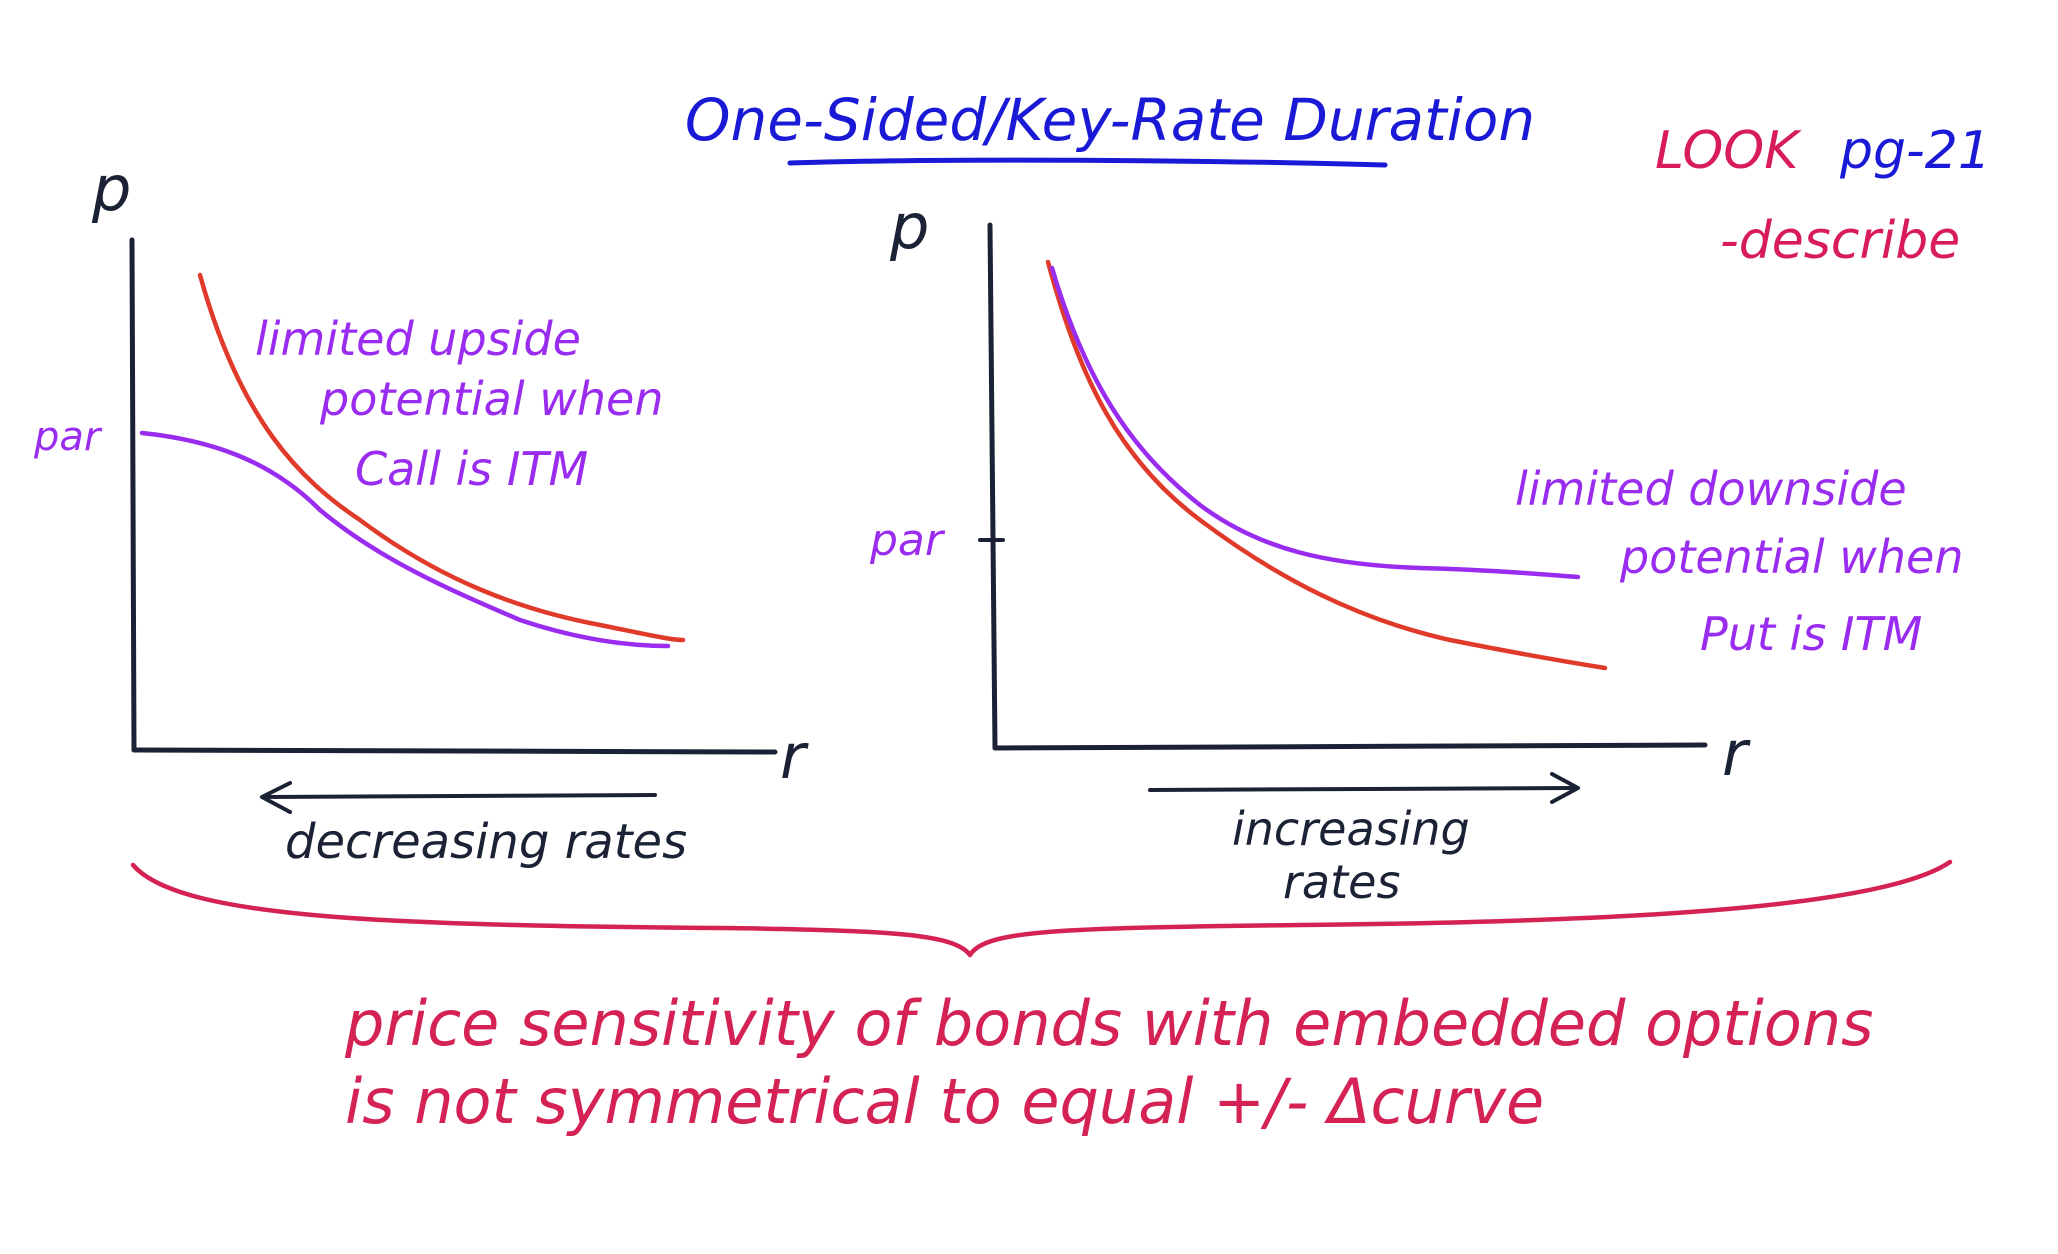  I want to click on note-page-ref: pg-21, so click(1915, 151).